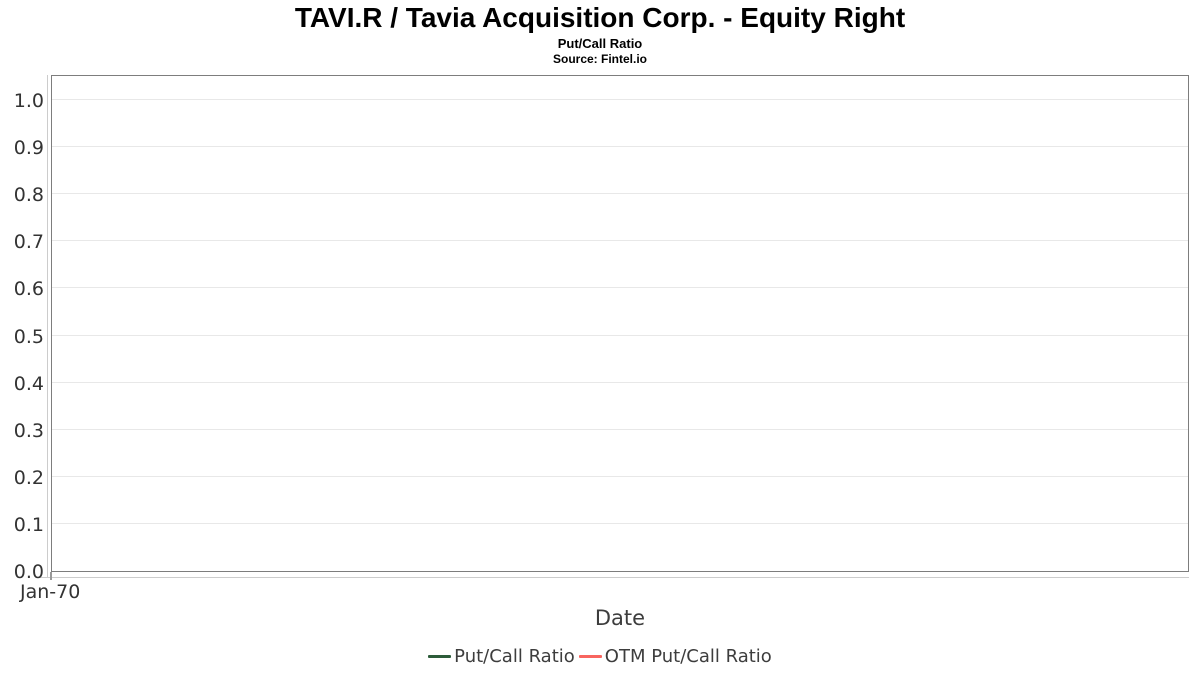 Image resolution: width=1200 pixels, height=675 pixels. I want to click on gridline-y-0.1, so click(620, 523).